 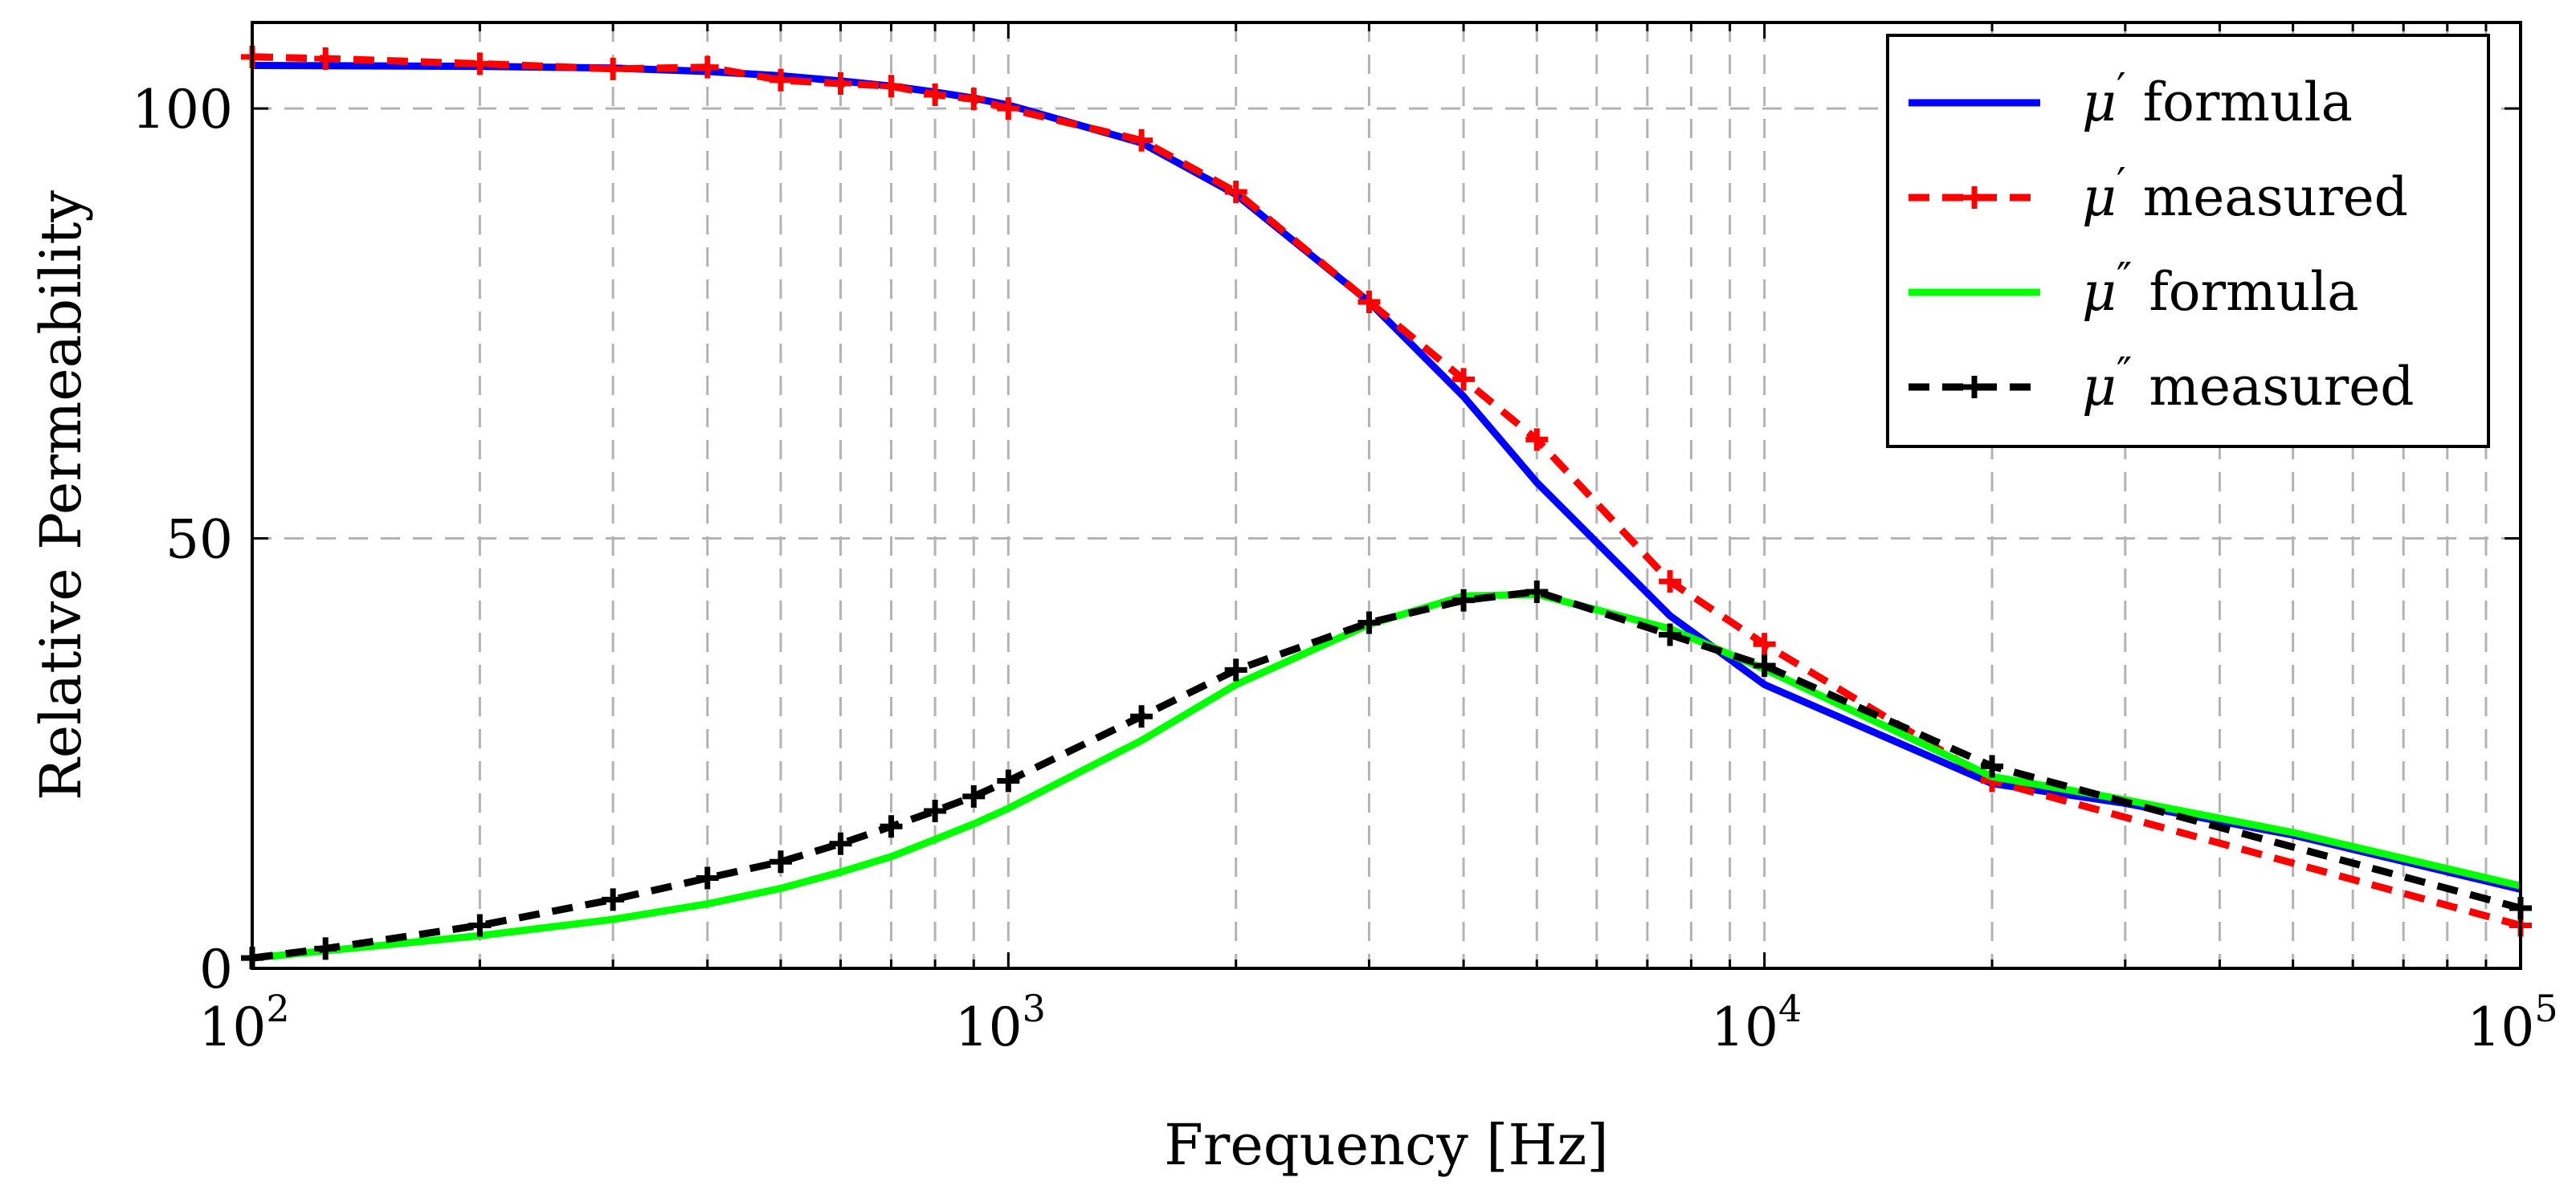 I want to click on x-tick-exponent: 5, so click(x=2546, y=1008).